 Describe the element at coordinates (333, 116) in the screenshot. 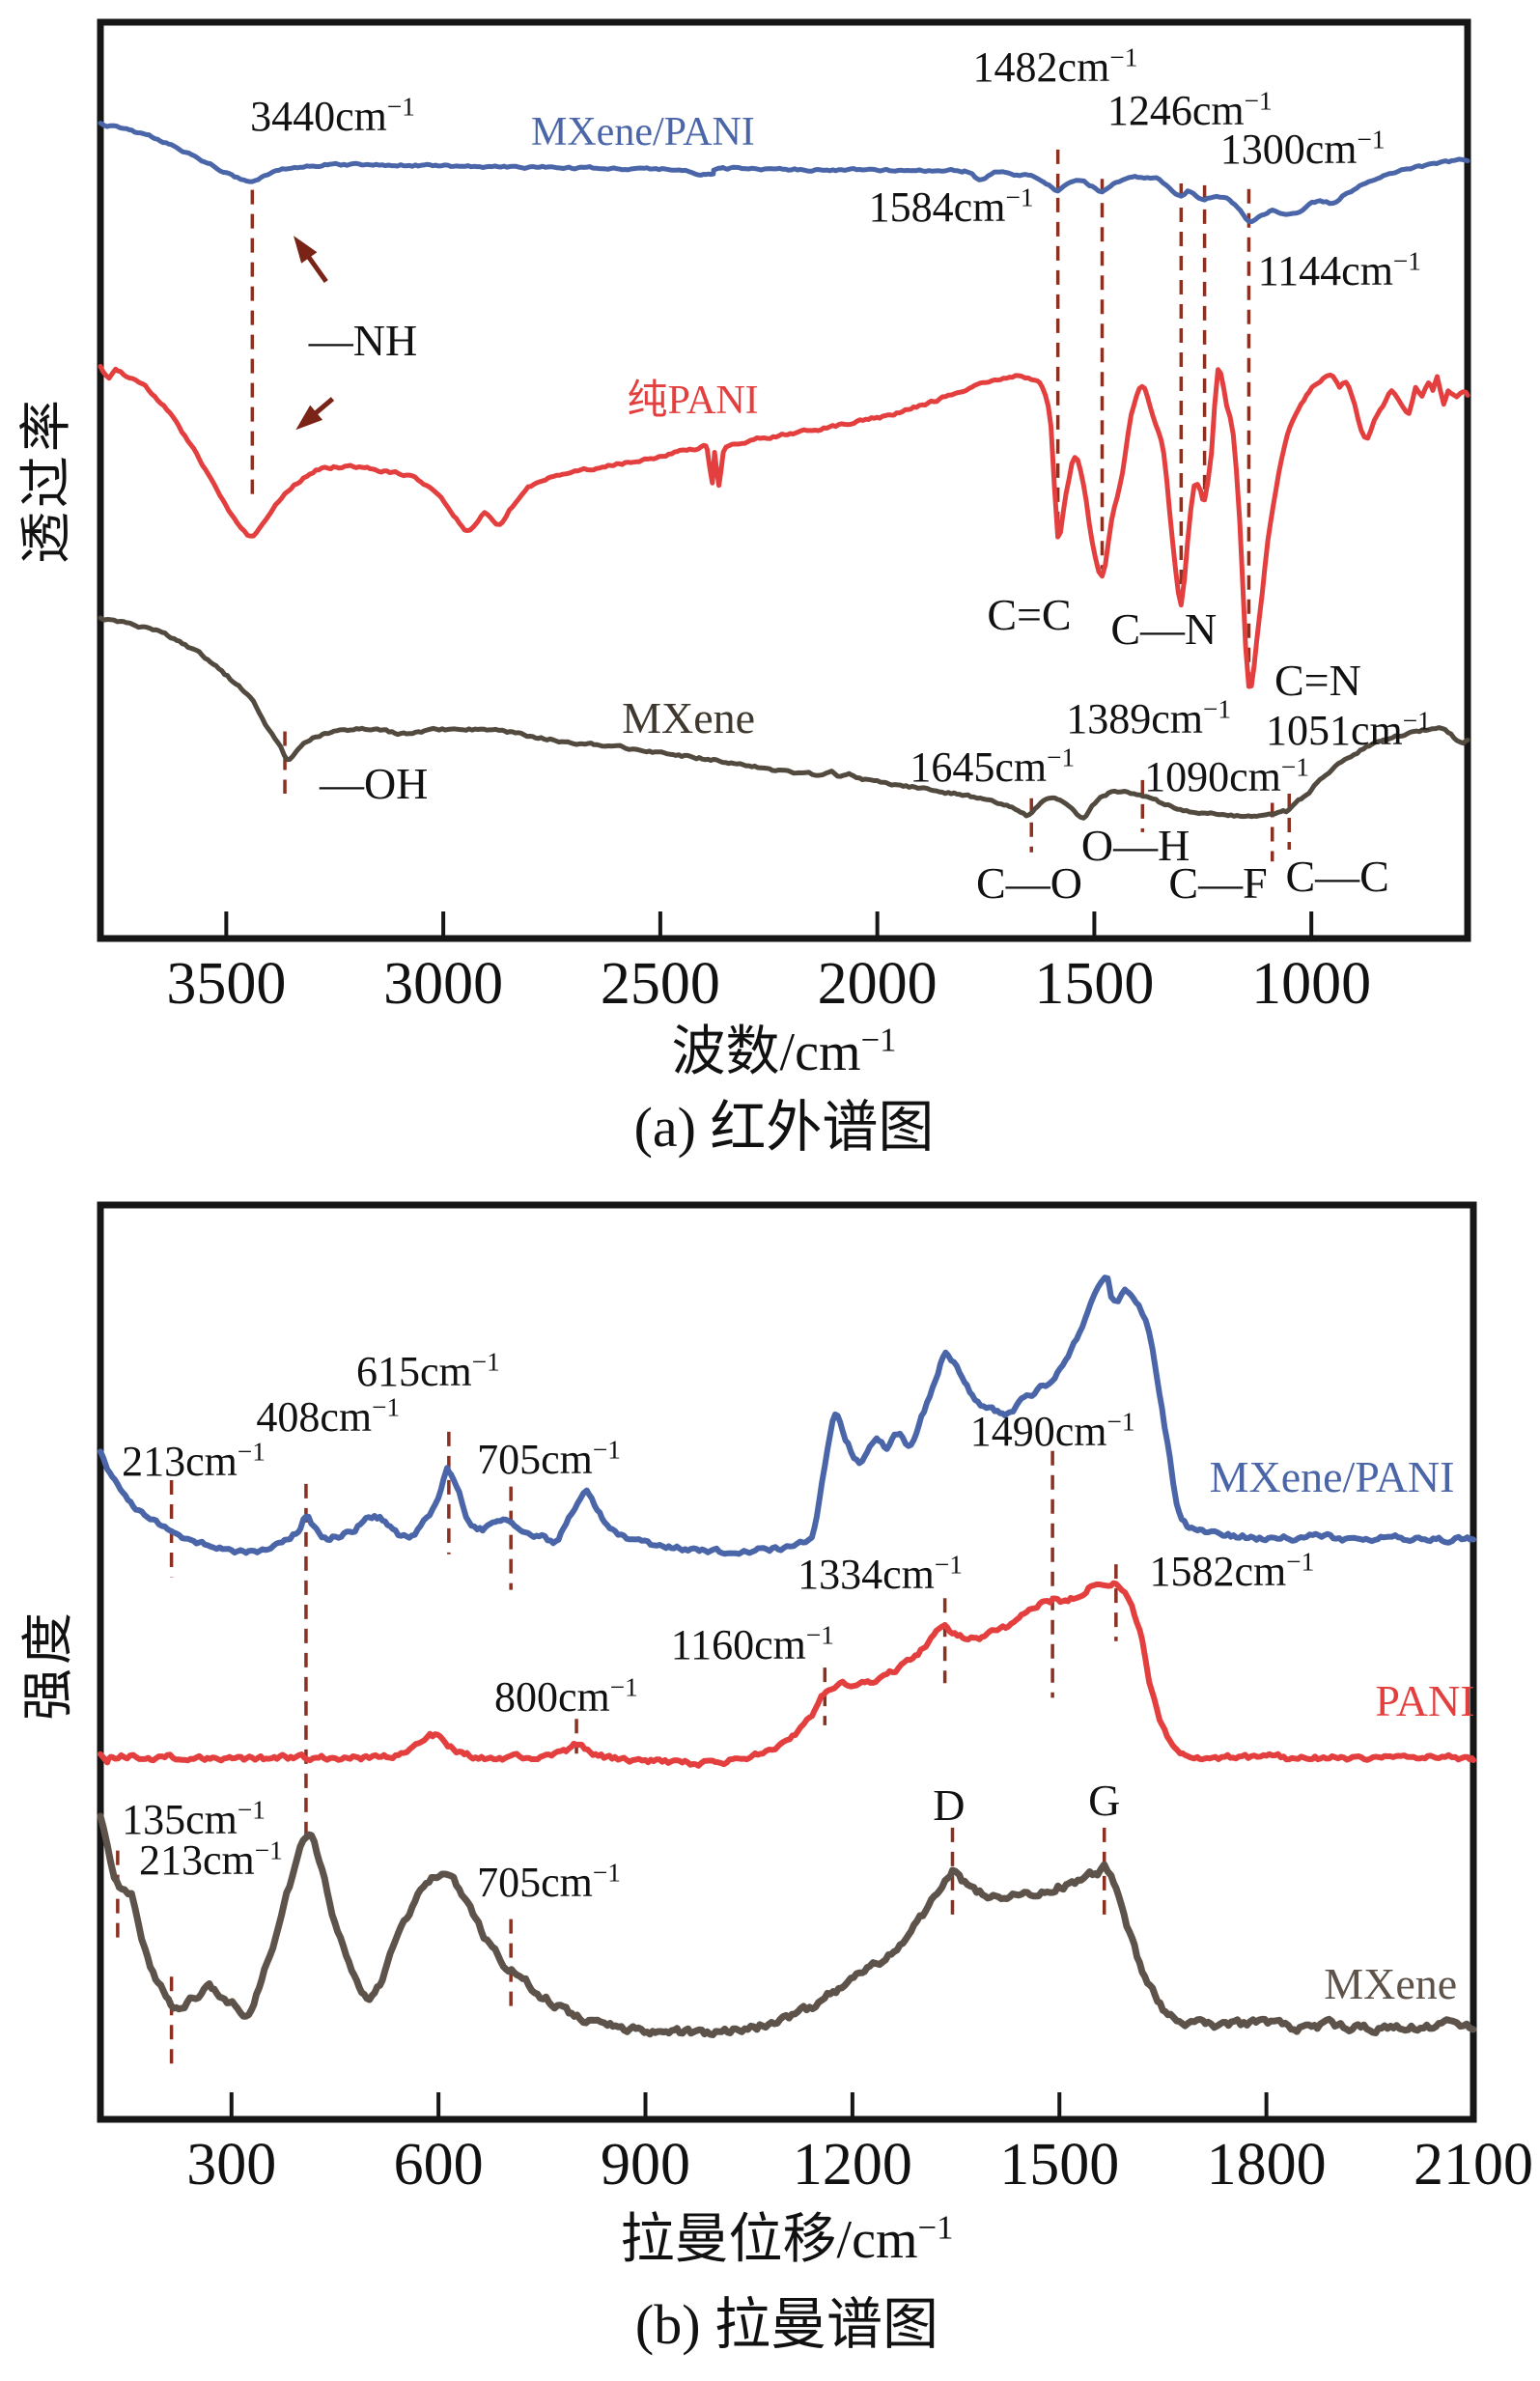

I see `ftir-annotation-3440cm: 3440cm−1` at that location.